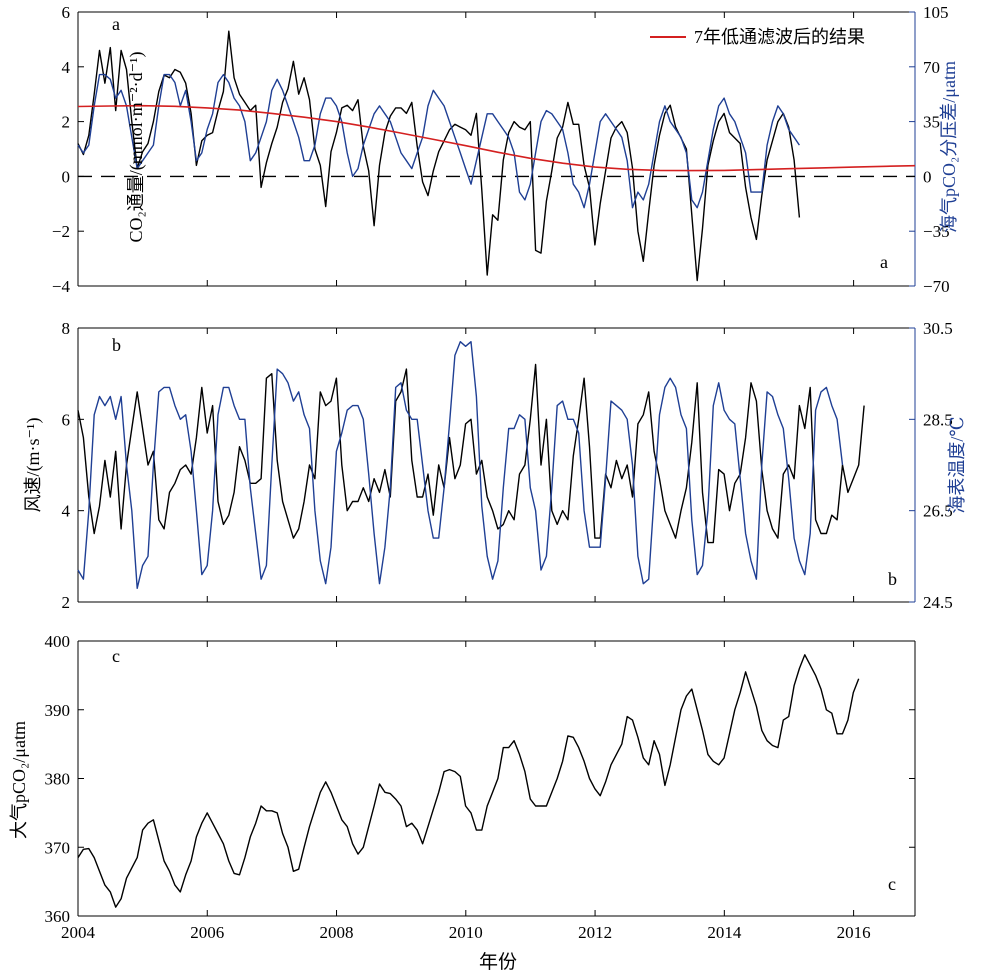  Describe the element at coordinates (58, 641) in the screenshot. I see `y-tick-label-left: 400` at that location.